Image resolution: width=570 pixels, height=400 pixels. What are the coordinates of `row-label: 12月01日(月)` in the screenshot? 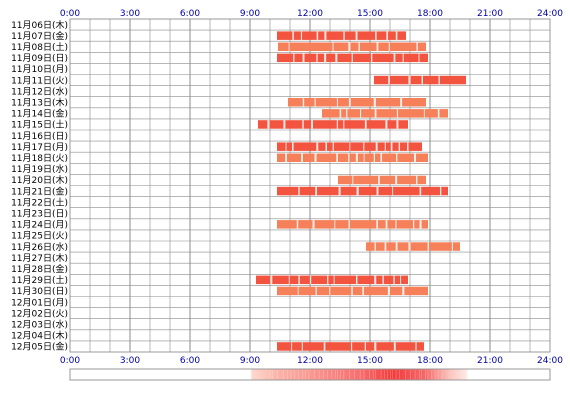 It's located at (39, 302).